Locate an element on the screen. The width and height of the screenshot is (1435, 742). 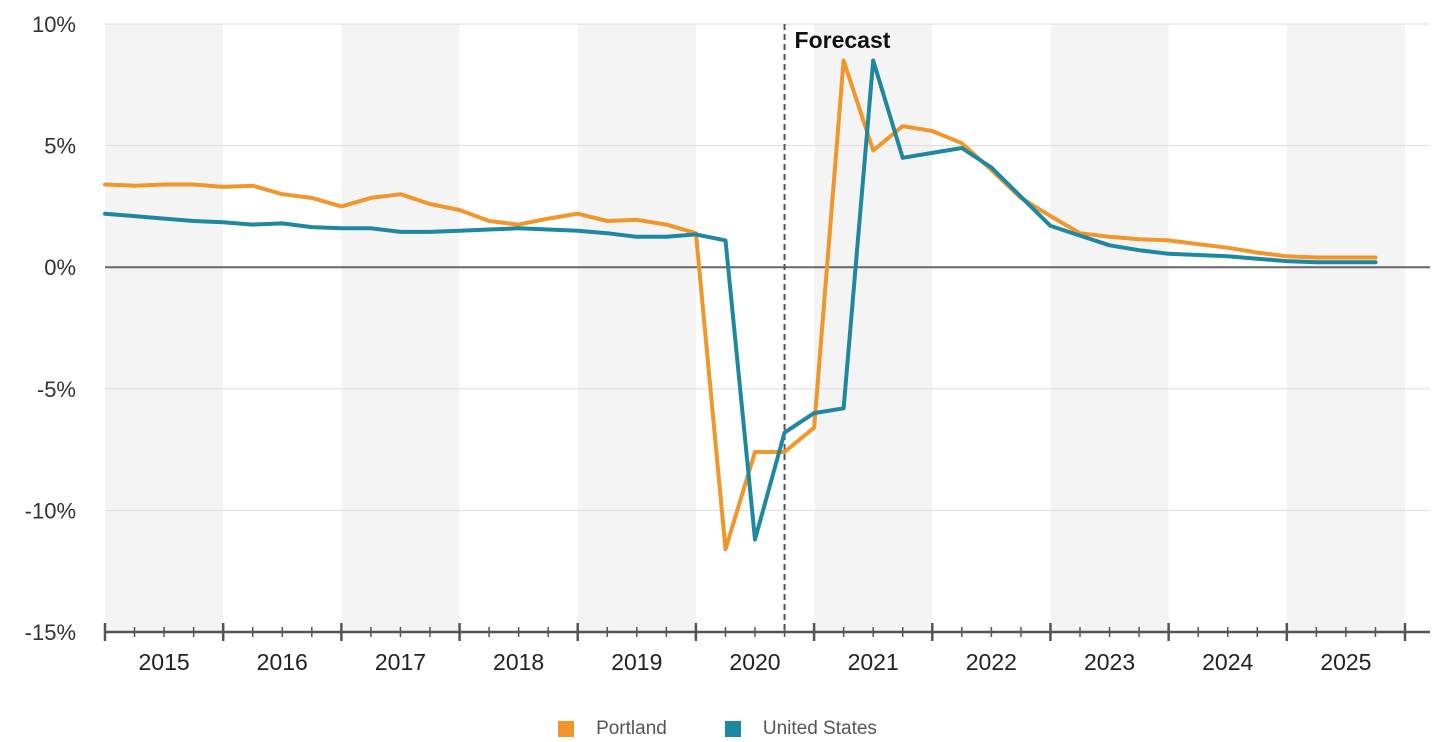
x-tick-label-2025: 2025 is located at coordinates (1345, 662).